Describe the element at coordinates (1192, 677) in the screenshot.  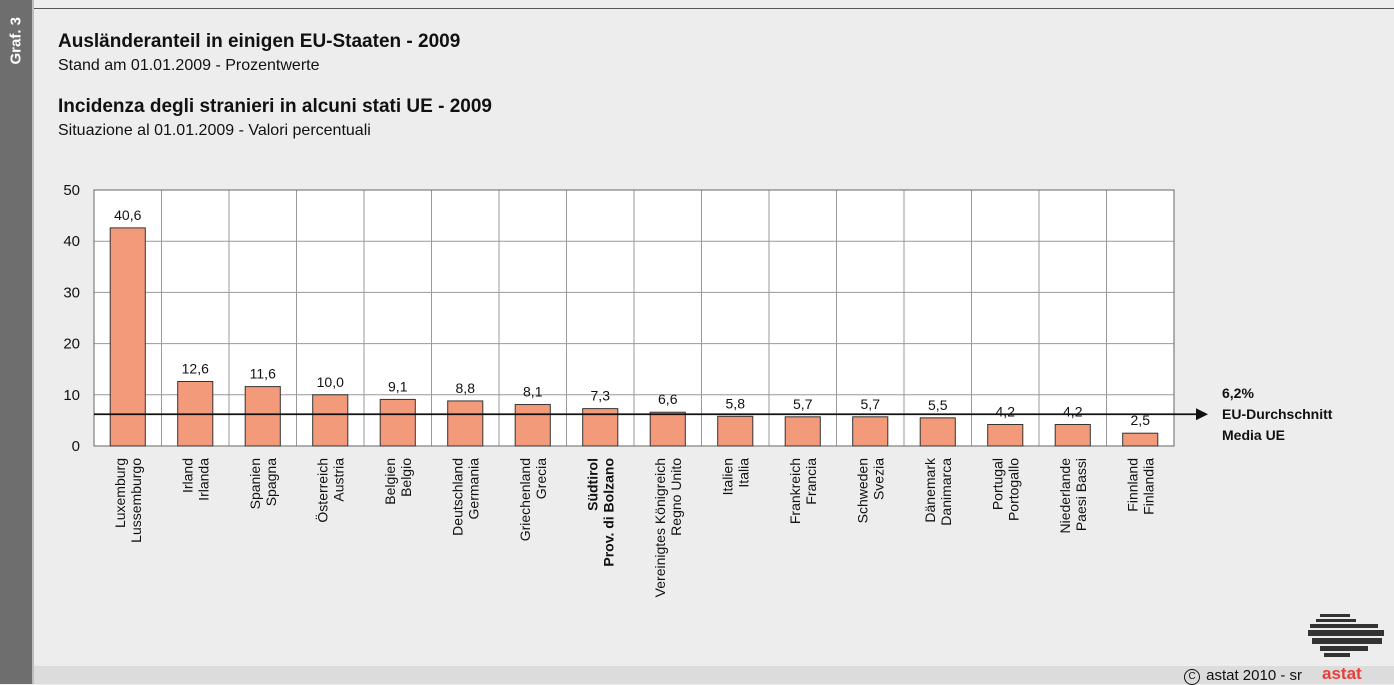
I see `copyright-icon: C` at that location.